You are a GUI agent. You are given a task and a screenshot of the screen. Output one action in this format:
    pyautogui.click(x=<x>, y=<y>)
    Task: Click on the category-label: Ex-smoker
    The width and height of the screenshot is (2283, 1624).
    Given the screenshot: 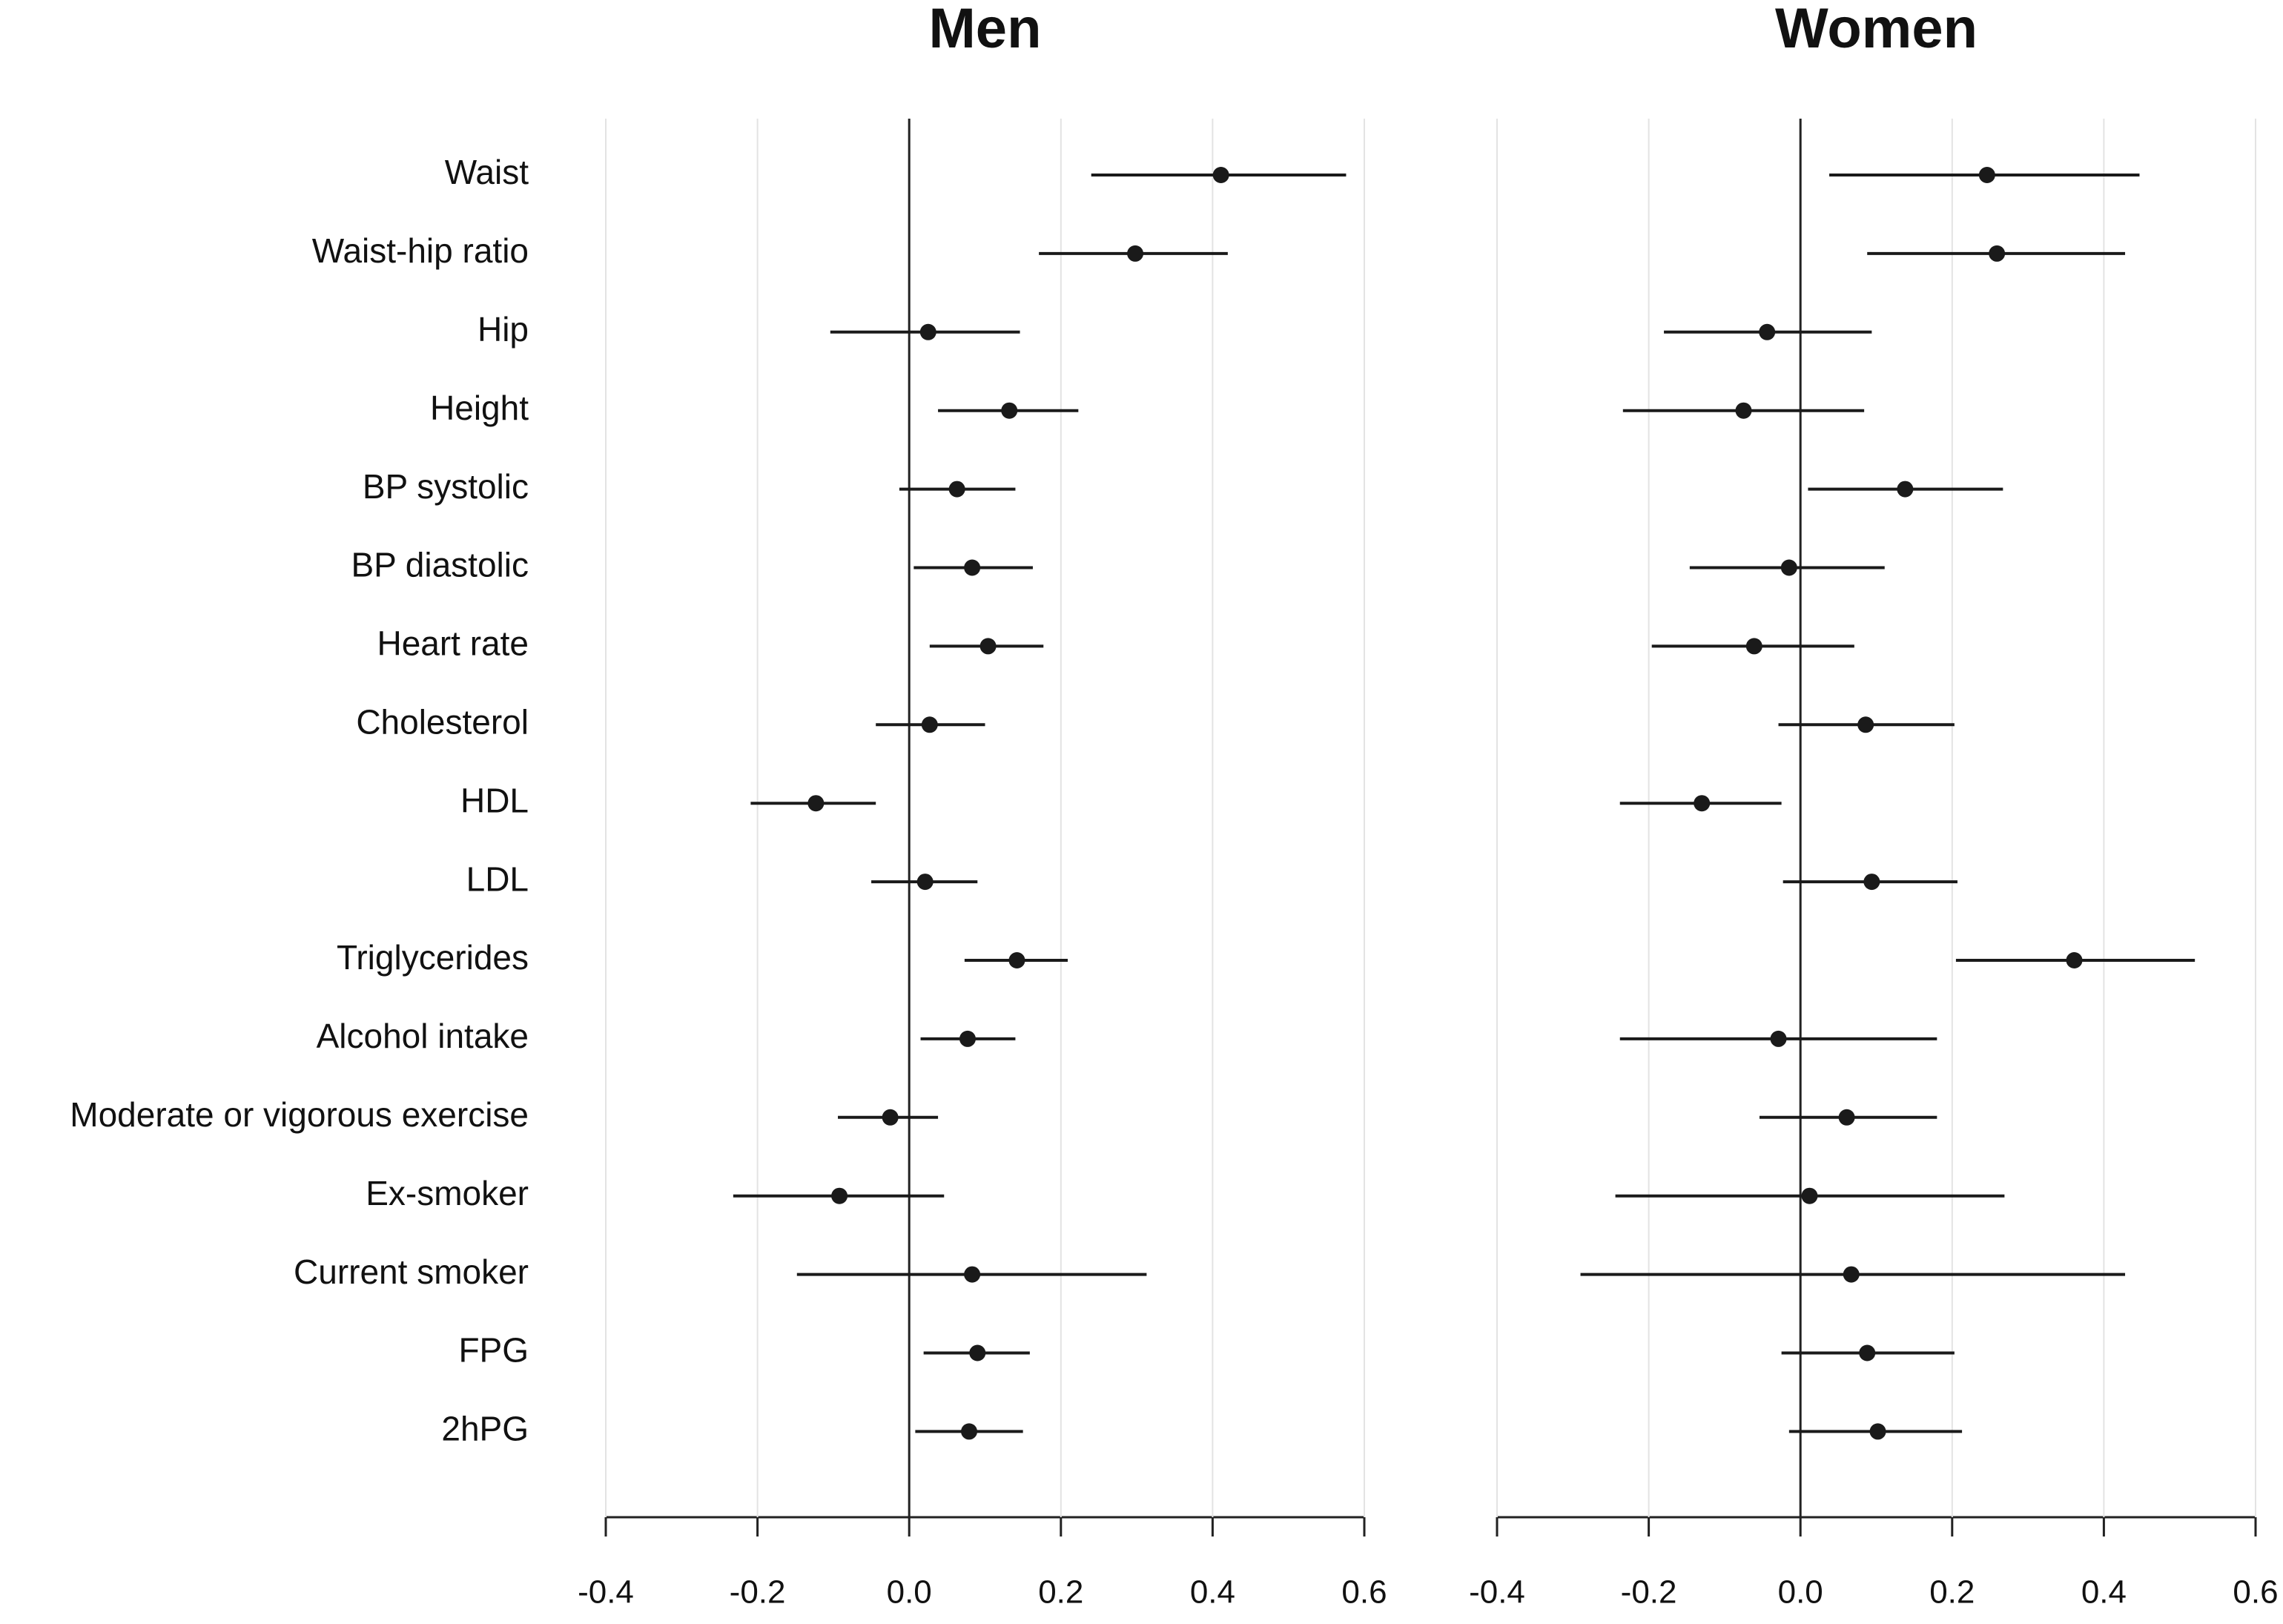 What is the action you would take?
    pyautogui.click(x=447, y=1193)
    